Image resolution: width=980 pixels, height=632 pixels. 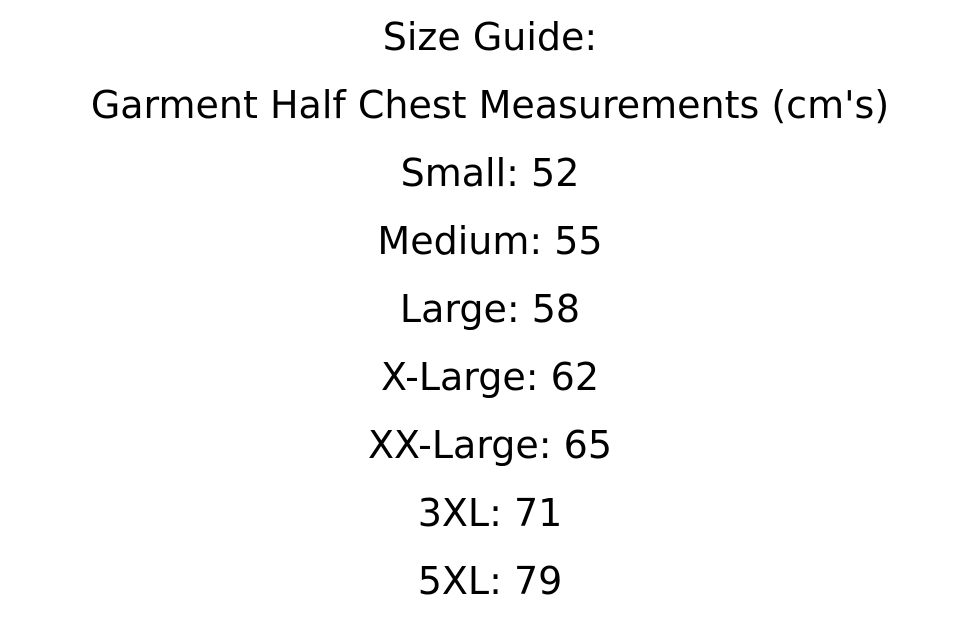 What do you see at coordinates (490, 105) in the screenshot?
I see `size-guide-subtitle: Garment Half Chest Measurements (cm's)` at bounding box center [490, 105].